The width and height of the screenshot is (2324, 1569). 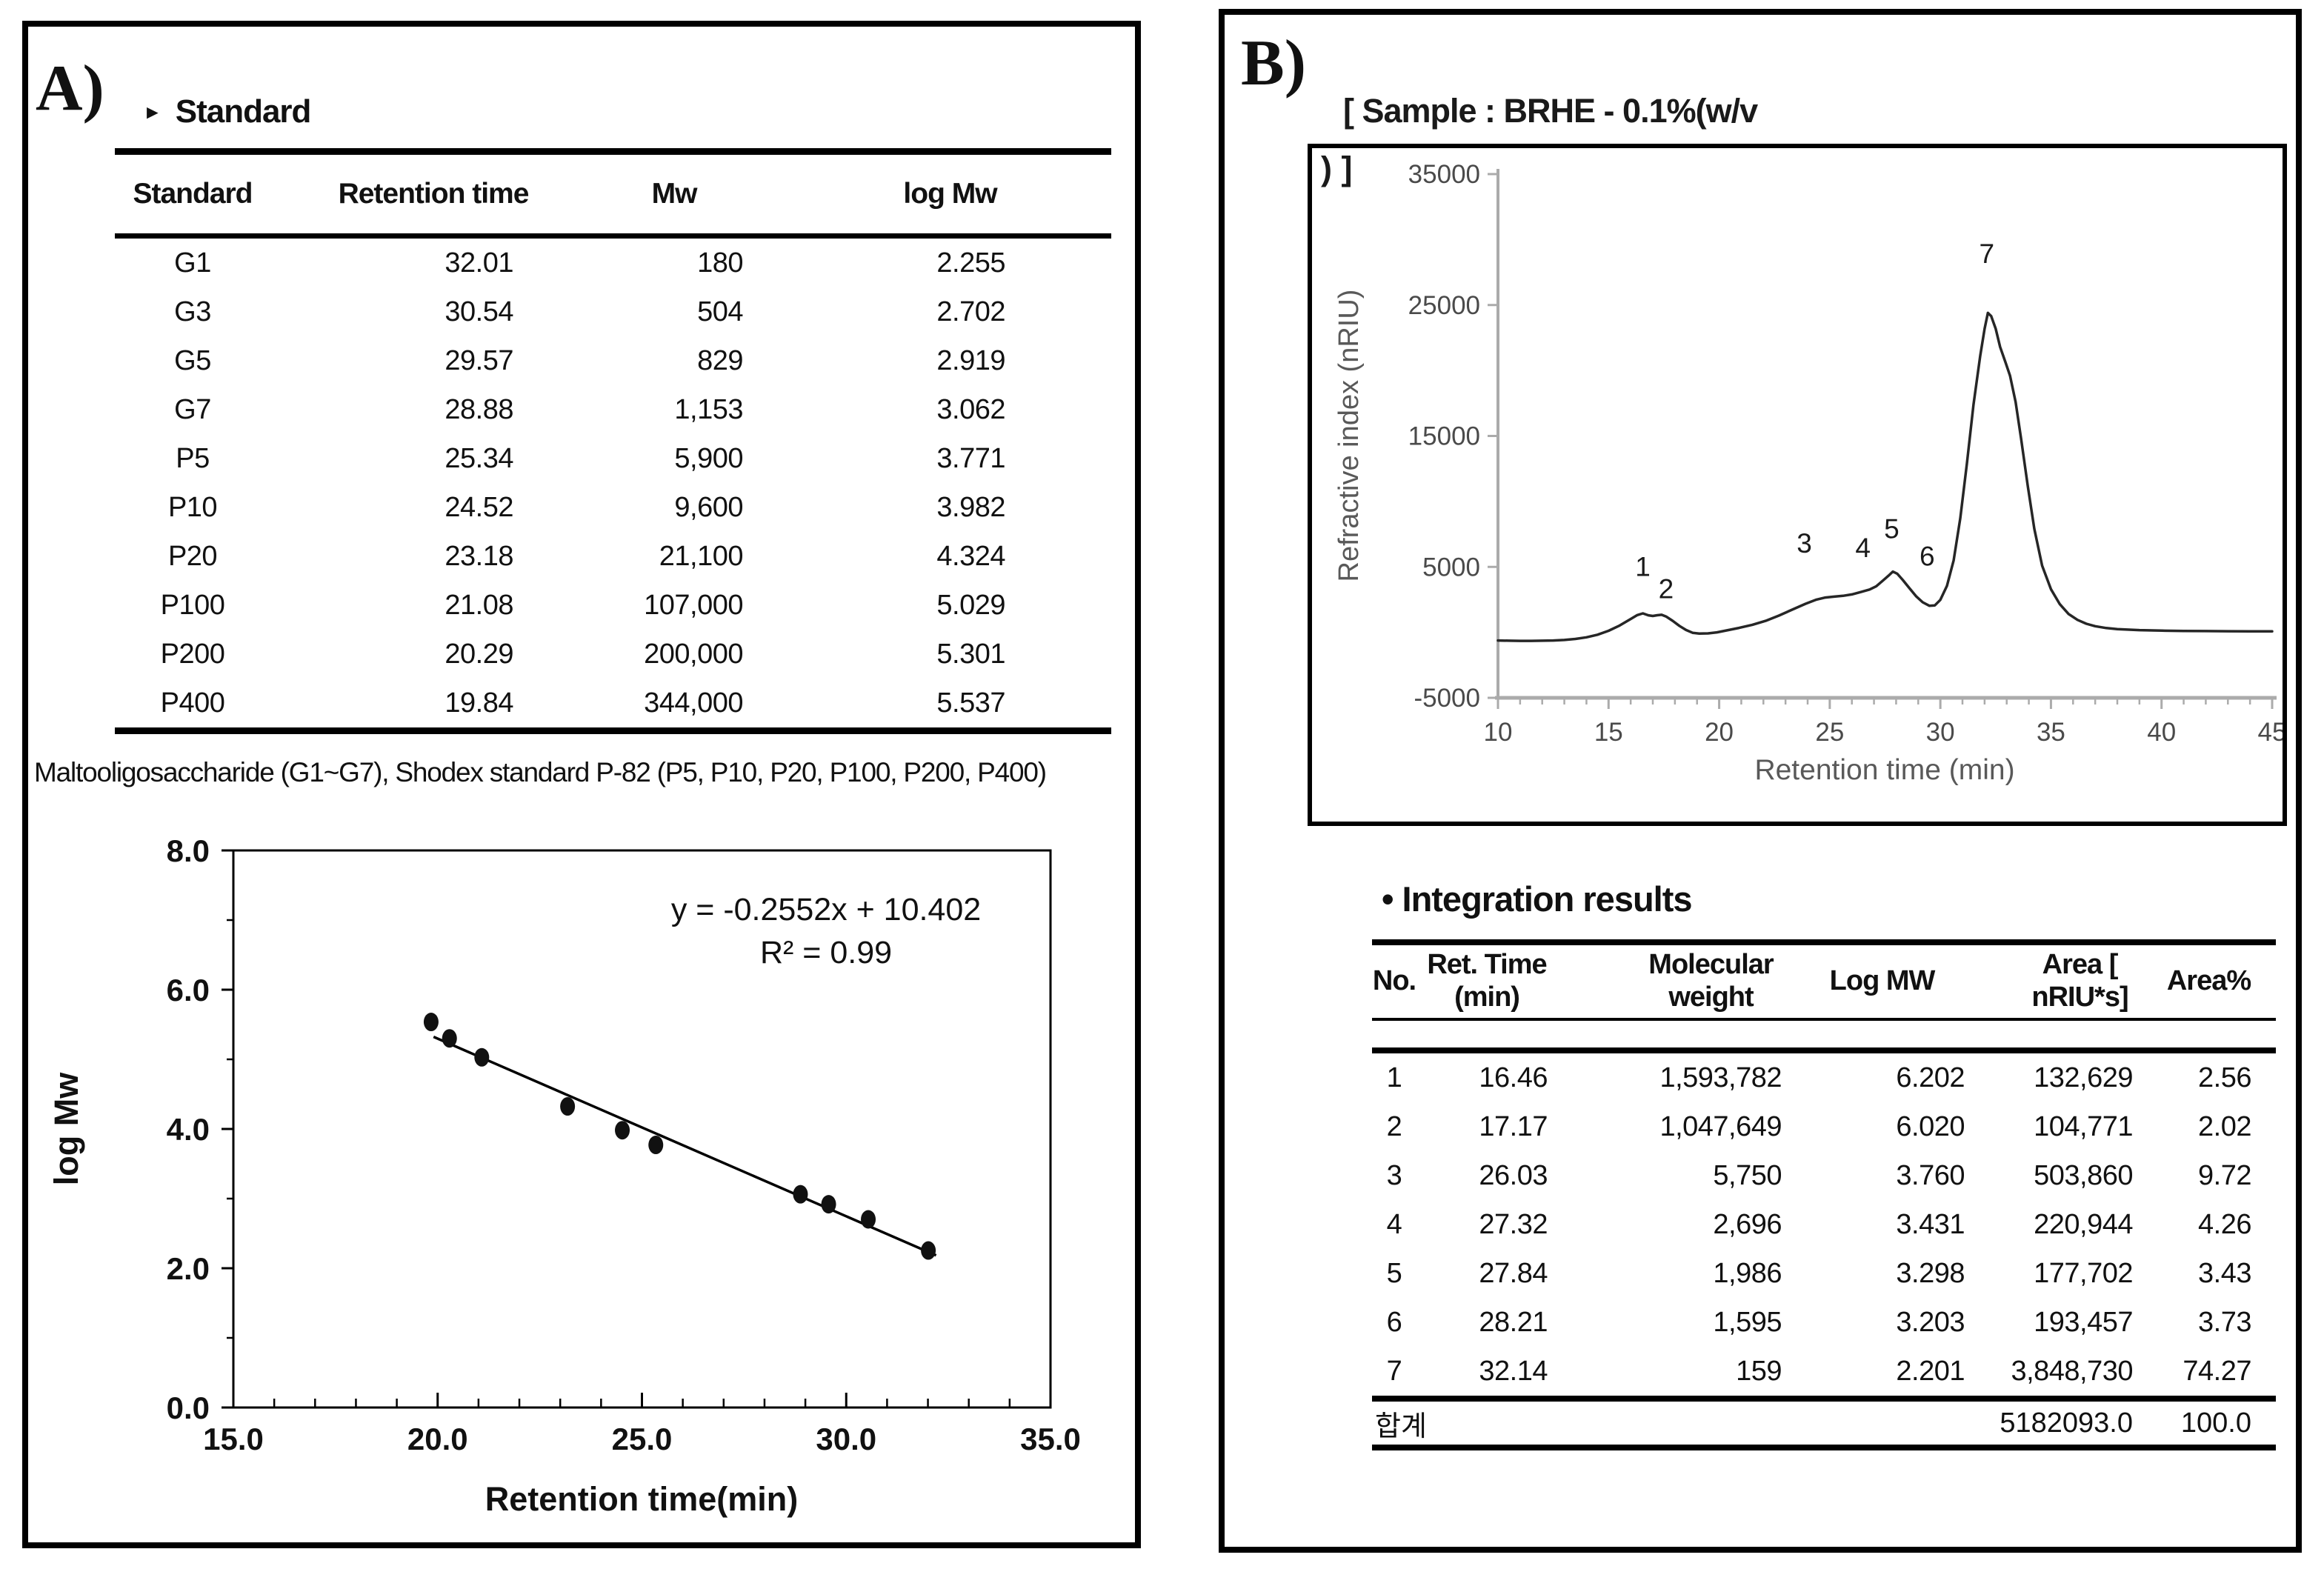 What do you see at coordinates (479, 360) in the screenshot?
I see `table-cell: 29.57` at bounding box center [479, 360].